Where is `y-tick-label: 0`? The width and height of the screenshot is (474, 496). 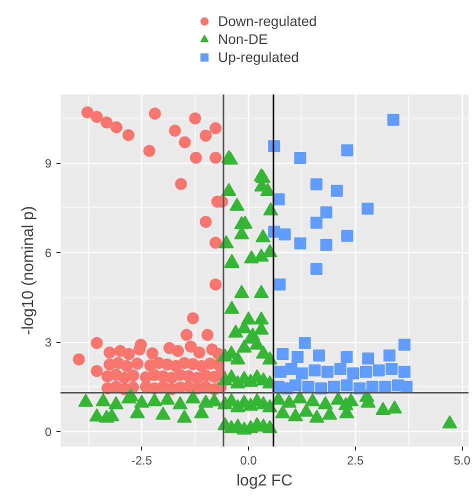
y-tick-label: 0 is located at coordinates (48, 432).